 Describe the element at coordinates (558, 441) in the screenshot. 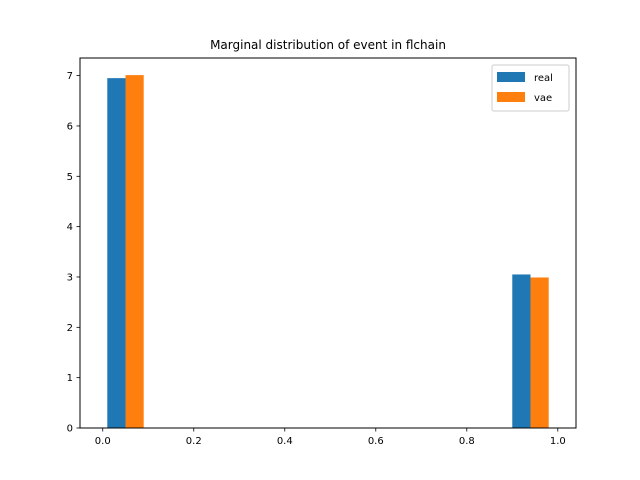

I see `x-tick-label: 1.0` at that location.